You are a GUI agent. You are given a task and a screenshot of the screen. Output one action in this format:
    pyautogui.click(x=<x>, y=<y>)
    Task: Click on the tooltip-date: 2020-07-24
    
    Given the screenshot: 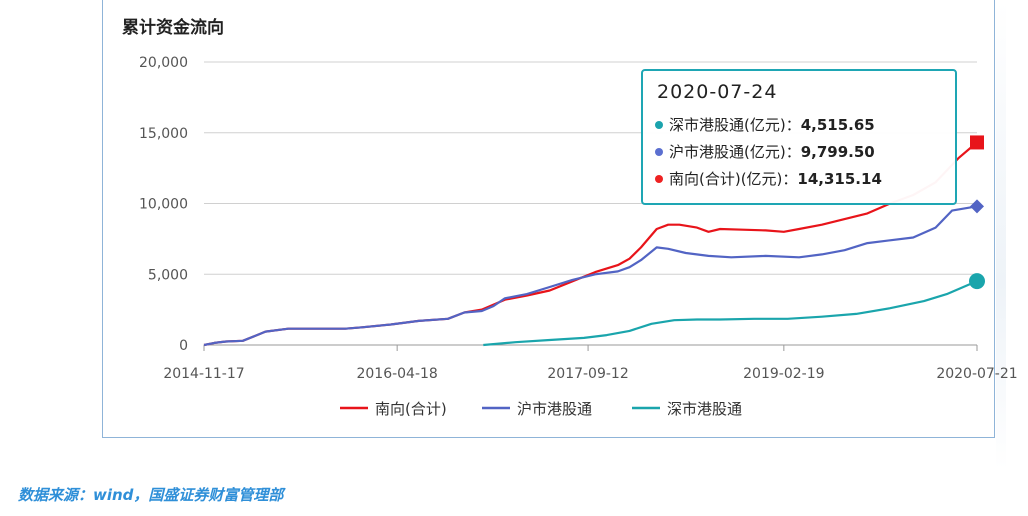 What is the action you would take?
    pyautogui.click(x=717, y=92)
    